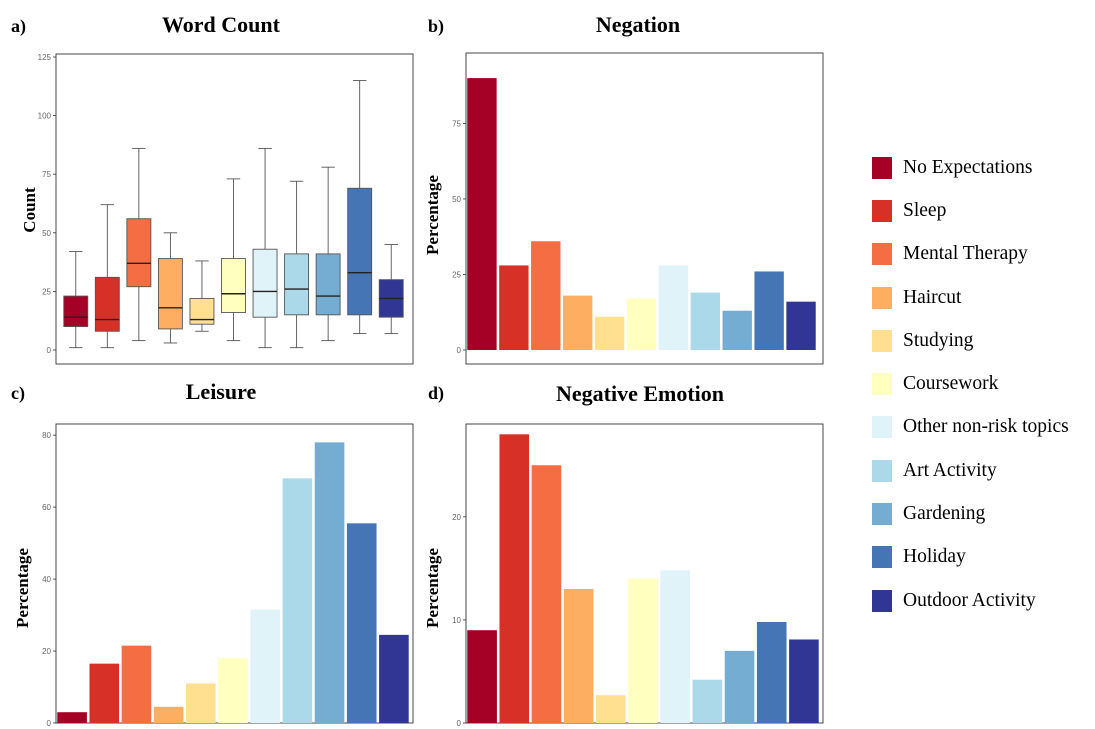 Image resolution: width=1095 pixels, height=729 pixels. I want to click on leisure-chart: 0 20 40 60 80, so click(228, 575).